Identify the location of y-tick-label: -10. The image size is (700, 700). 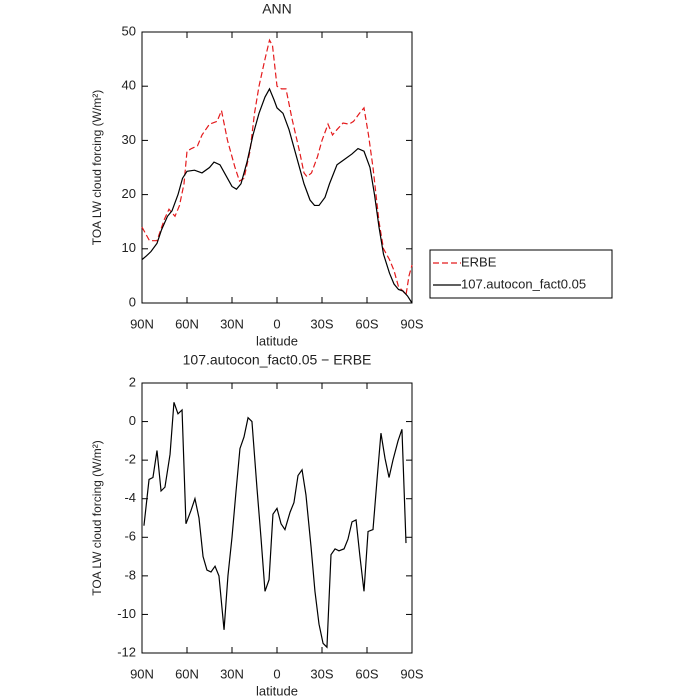
(126, 613).